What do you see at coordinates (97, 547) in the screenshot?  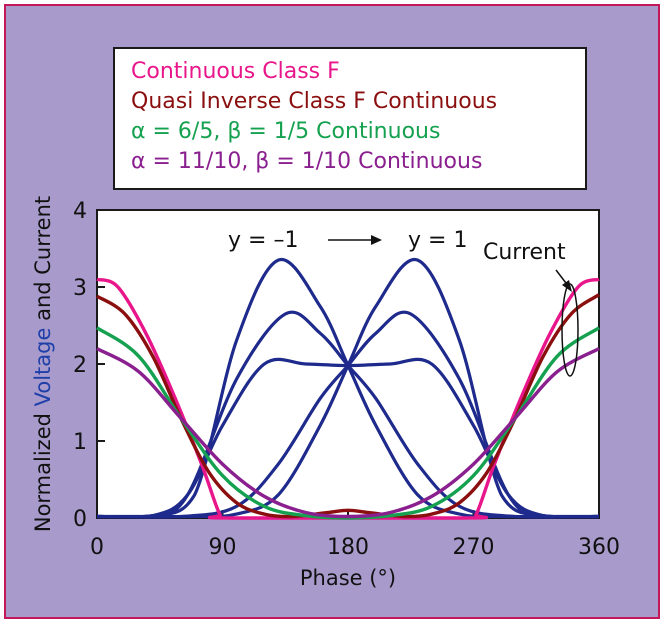 I see `x-tick-label-0: 0` at bounding box center [97, 547].